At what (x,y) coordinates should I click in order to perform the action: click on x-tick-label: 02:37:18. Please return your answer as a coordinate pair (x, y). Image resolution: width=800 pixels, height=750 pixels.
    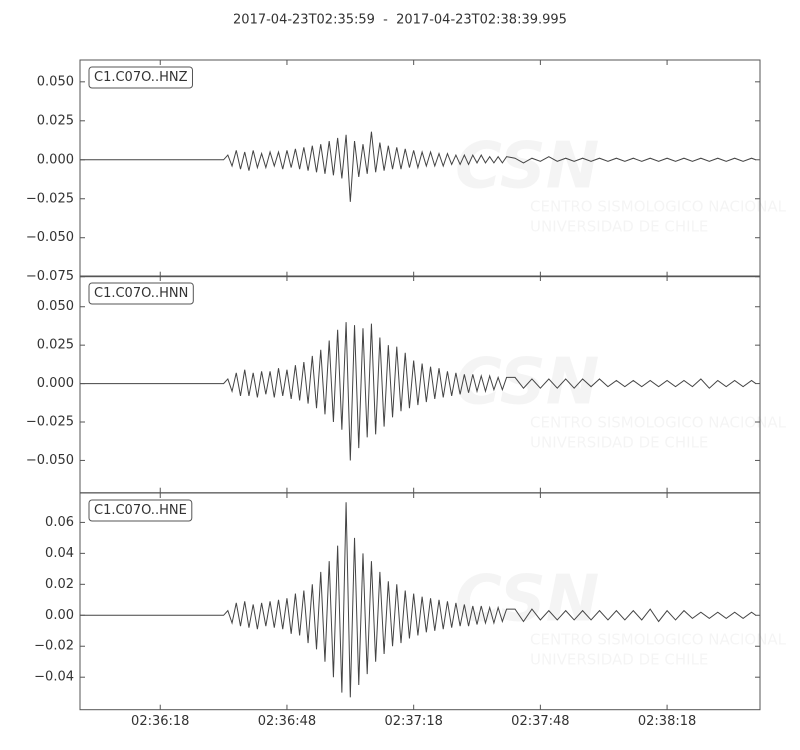
    Looking at the image, I should click on (413, 721).